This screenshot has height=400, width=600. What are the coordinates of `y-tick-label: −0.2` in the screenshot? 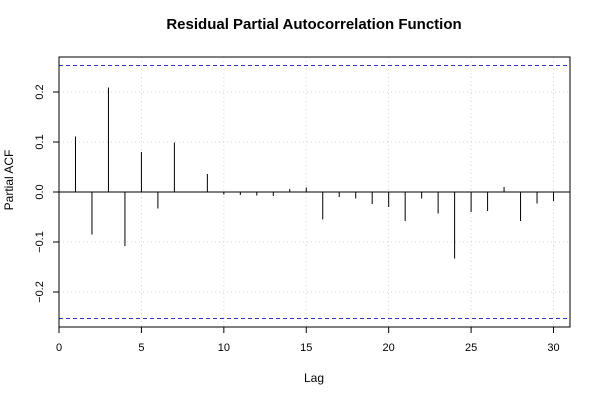 It's located at (40, 292).